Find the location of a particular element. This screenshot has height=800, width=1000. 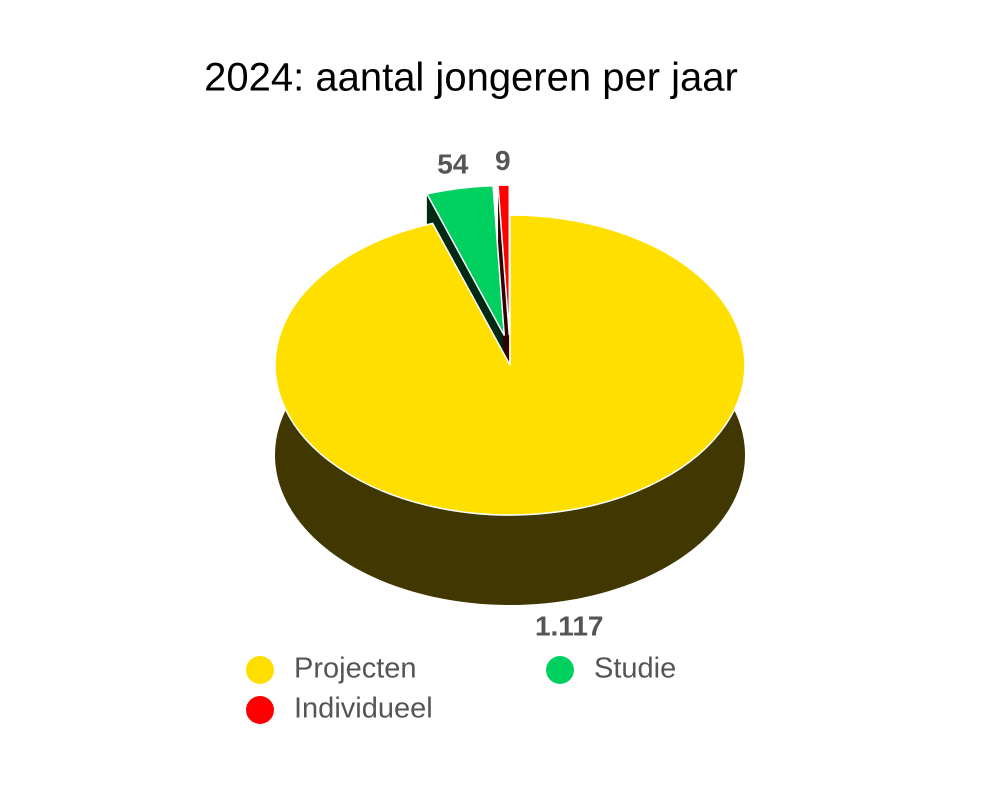

value-label: 54 is located at coordinates (453, 164).